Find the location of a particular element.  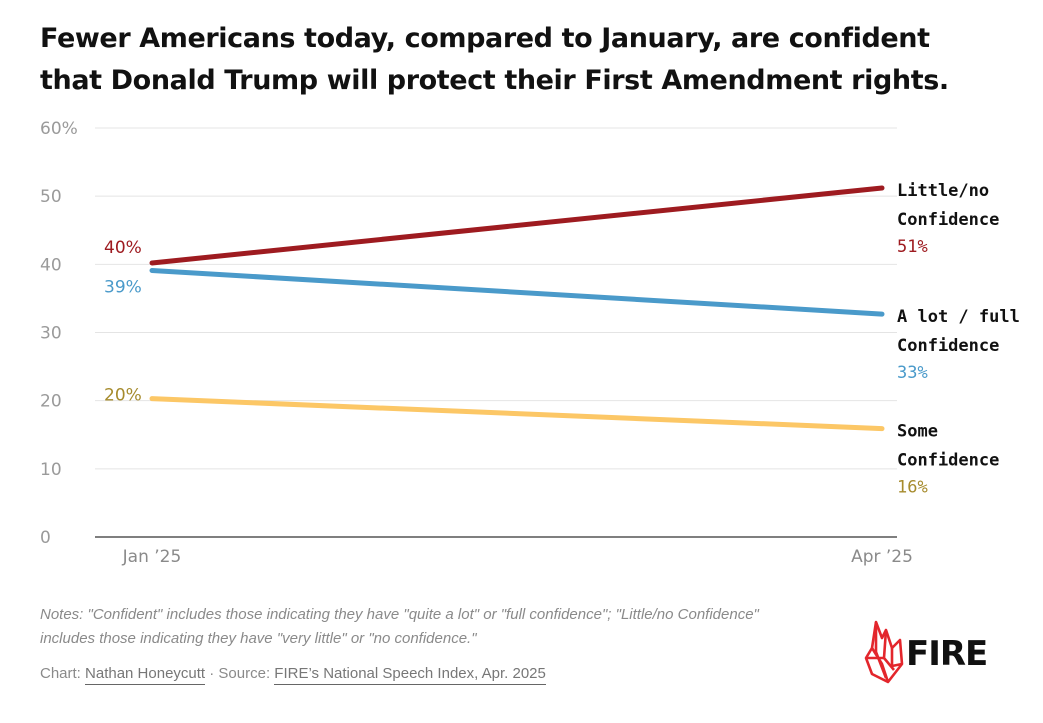

logo-text: FIRE is located at coordinates (946, 654).